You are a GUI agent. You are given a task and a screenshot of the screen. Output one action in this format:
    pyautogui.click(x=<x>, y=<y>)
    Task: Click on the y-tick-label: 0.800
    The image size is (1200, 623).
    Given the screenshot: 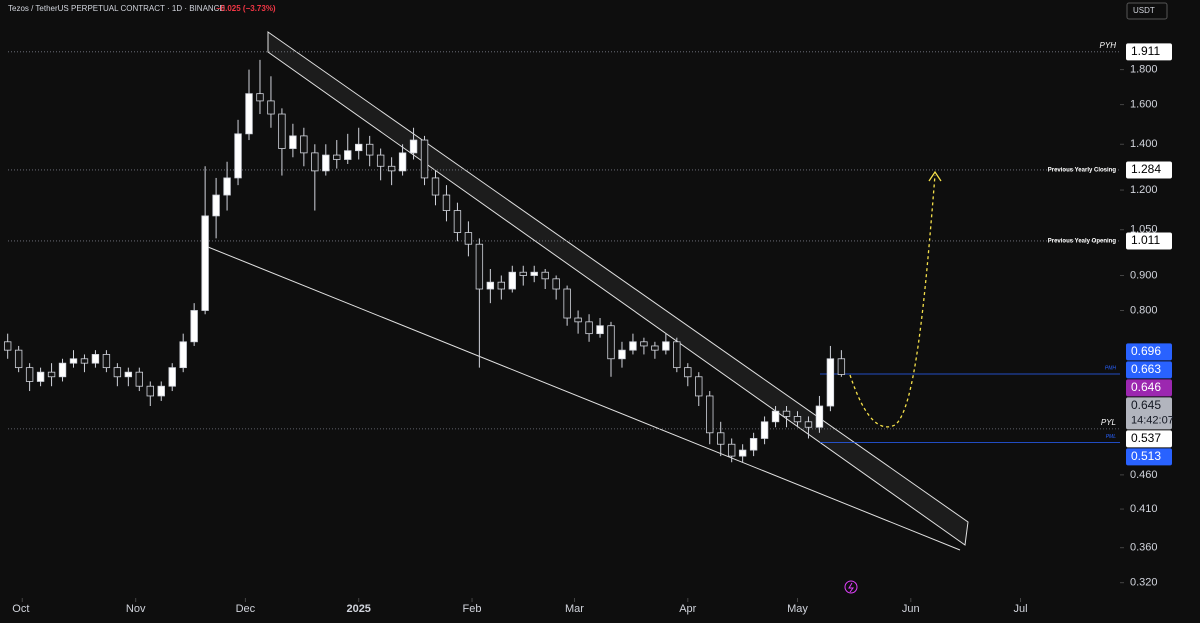 What is the action you would take?
    pyautogui.click(x=1144, y=310)
    